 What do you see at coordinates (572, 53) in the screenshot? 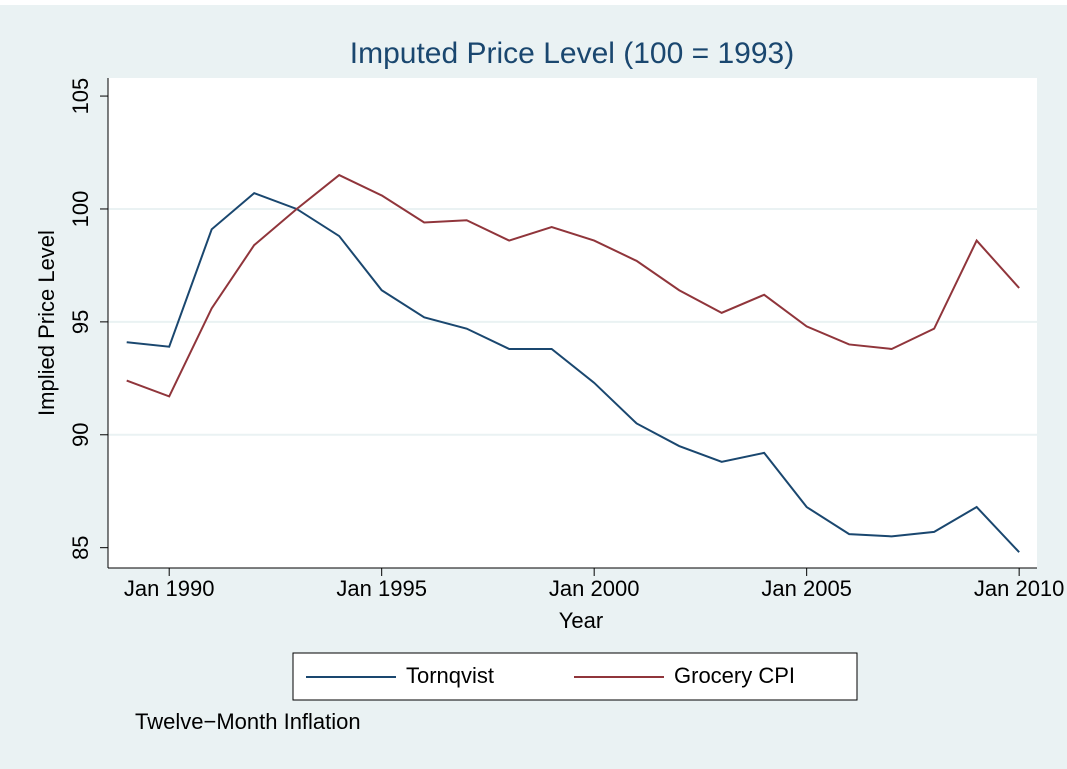
I see `chart-title: Imputed Price Level (100 = 1993)` at bounding box center [572, 53].